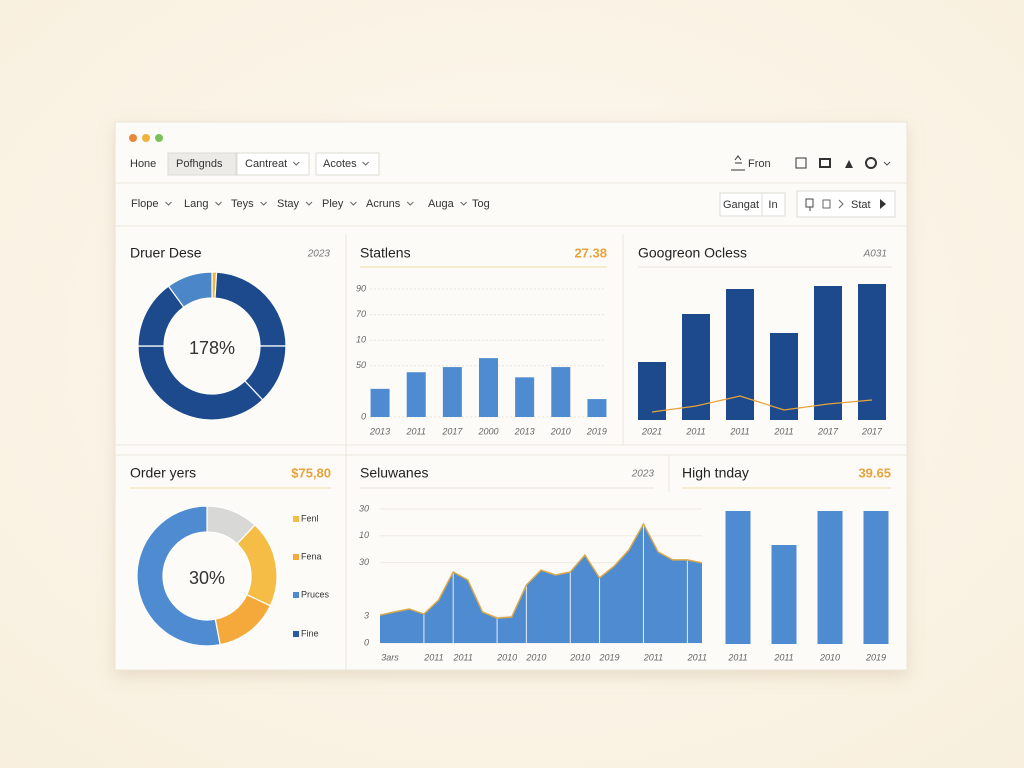  I want to click on panel-badge: $75,80, so click(311, 472).